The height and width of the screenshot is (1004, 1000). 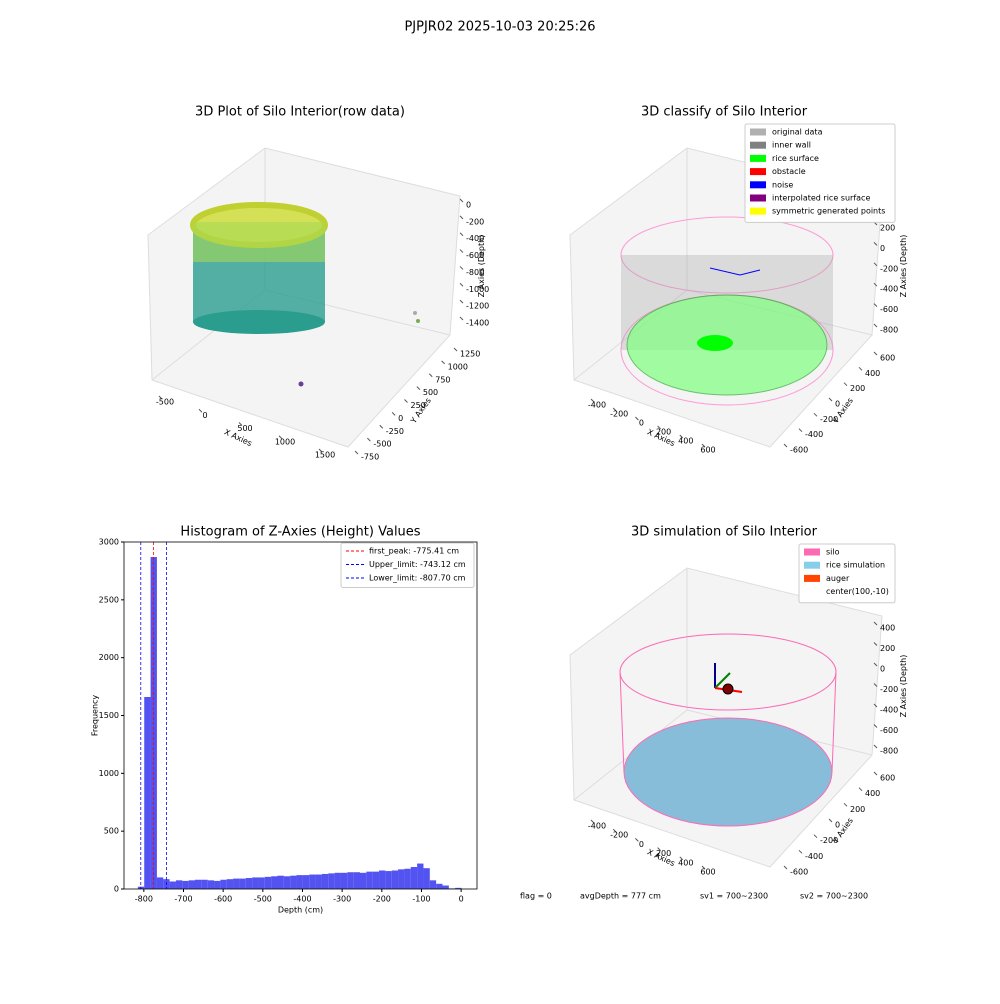 What do you see at coordinates (470, 354) in the screenshot?
I see `y-tick-label: 1250` at bounding box center [470, 354].